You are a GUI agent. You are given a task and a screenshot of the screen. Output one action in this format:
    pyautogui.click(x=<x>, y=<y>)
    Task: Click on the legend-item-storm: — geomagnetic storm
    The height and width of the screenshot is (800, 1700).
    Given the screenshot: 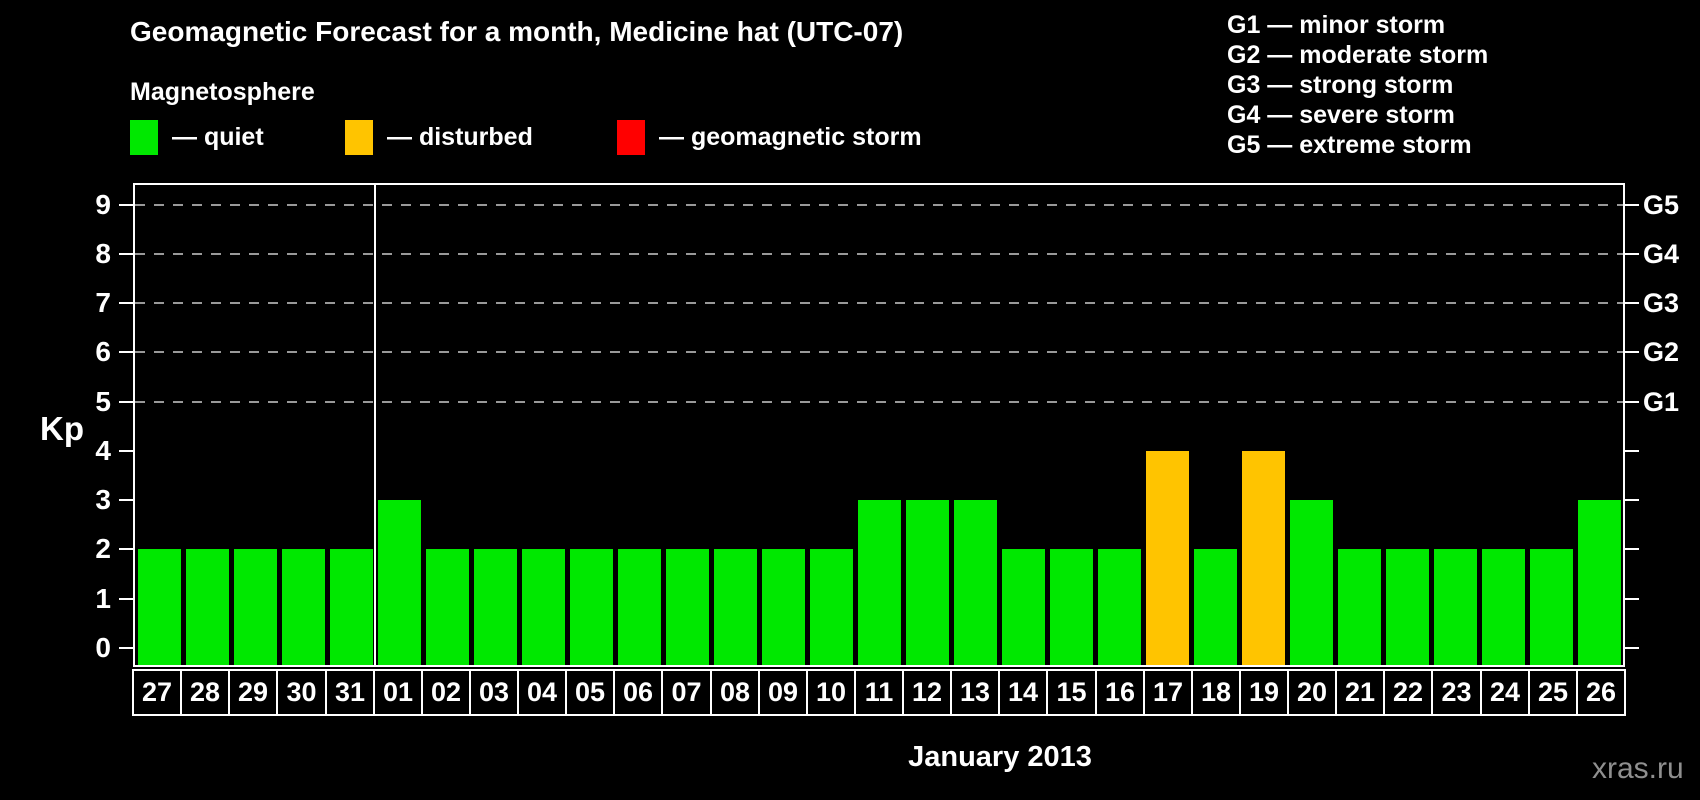 What is the action you would take?
    pyautogui.click(x=769, y=137)
    